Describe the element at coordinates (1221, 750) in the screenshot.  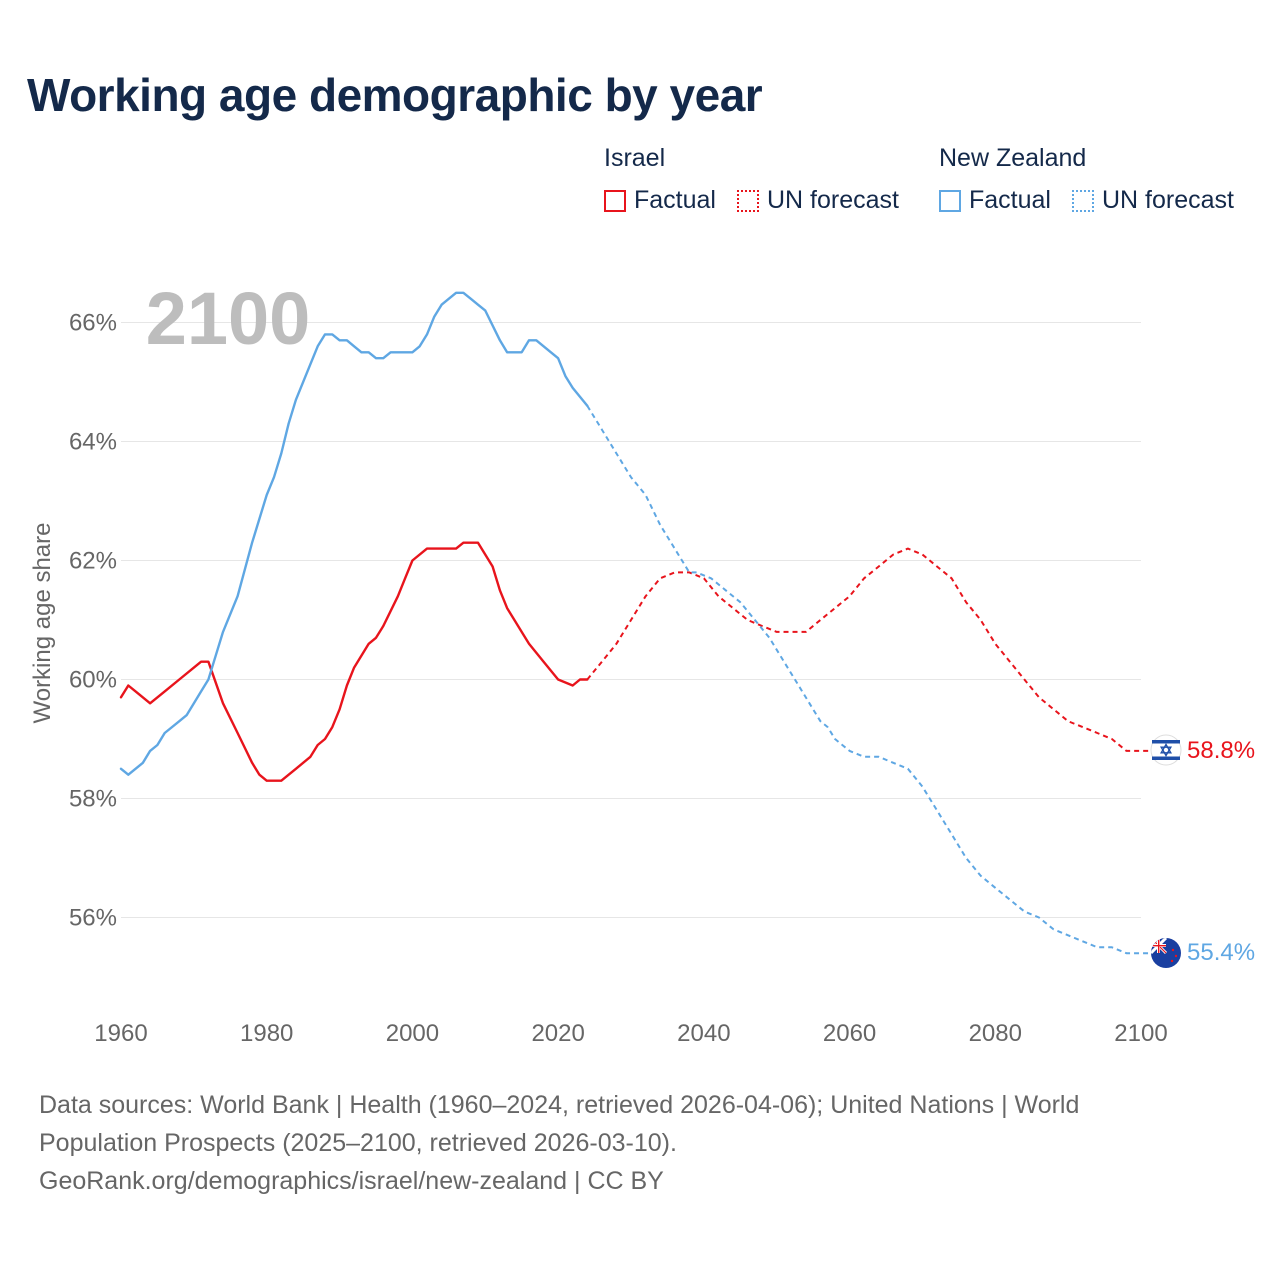
I see `israel-end-value-label: 58.8%` at that location.